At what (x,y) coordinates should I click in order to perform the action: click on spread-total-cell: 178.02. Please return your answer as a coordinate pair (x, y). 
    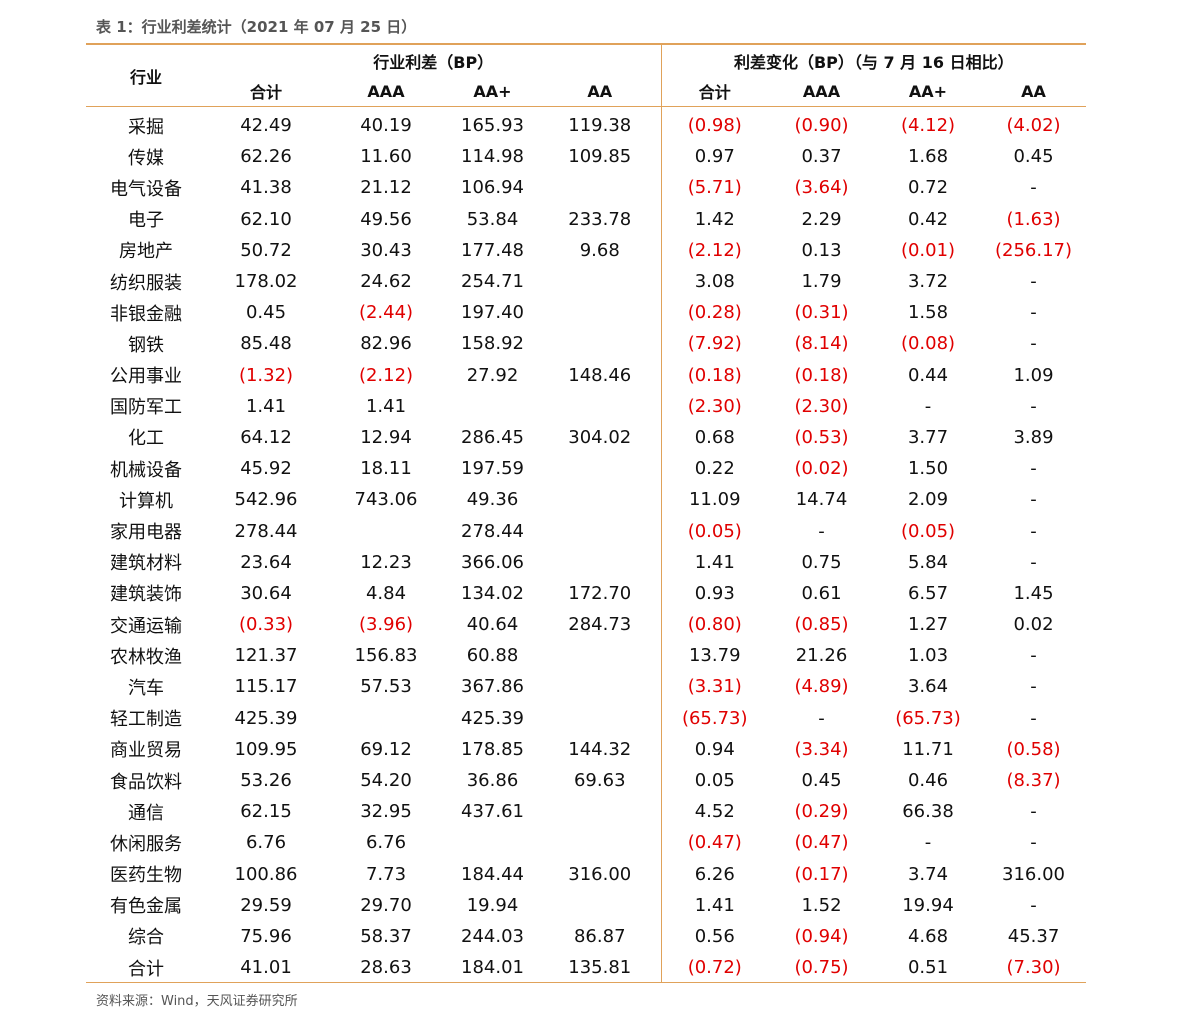
    Looking at the image, I should click on (266, 282).